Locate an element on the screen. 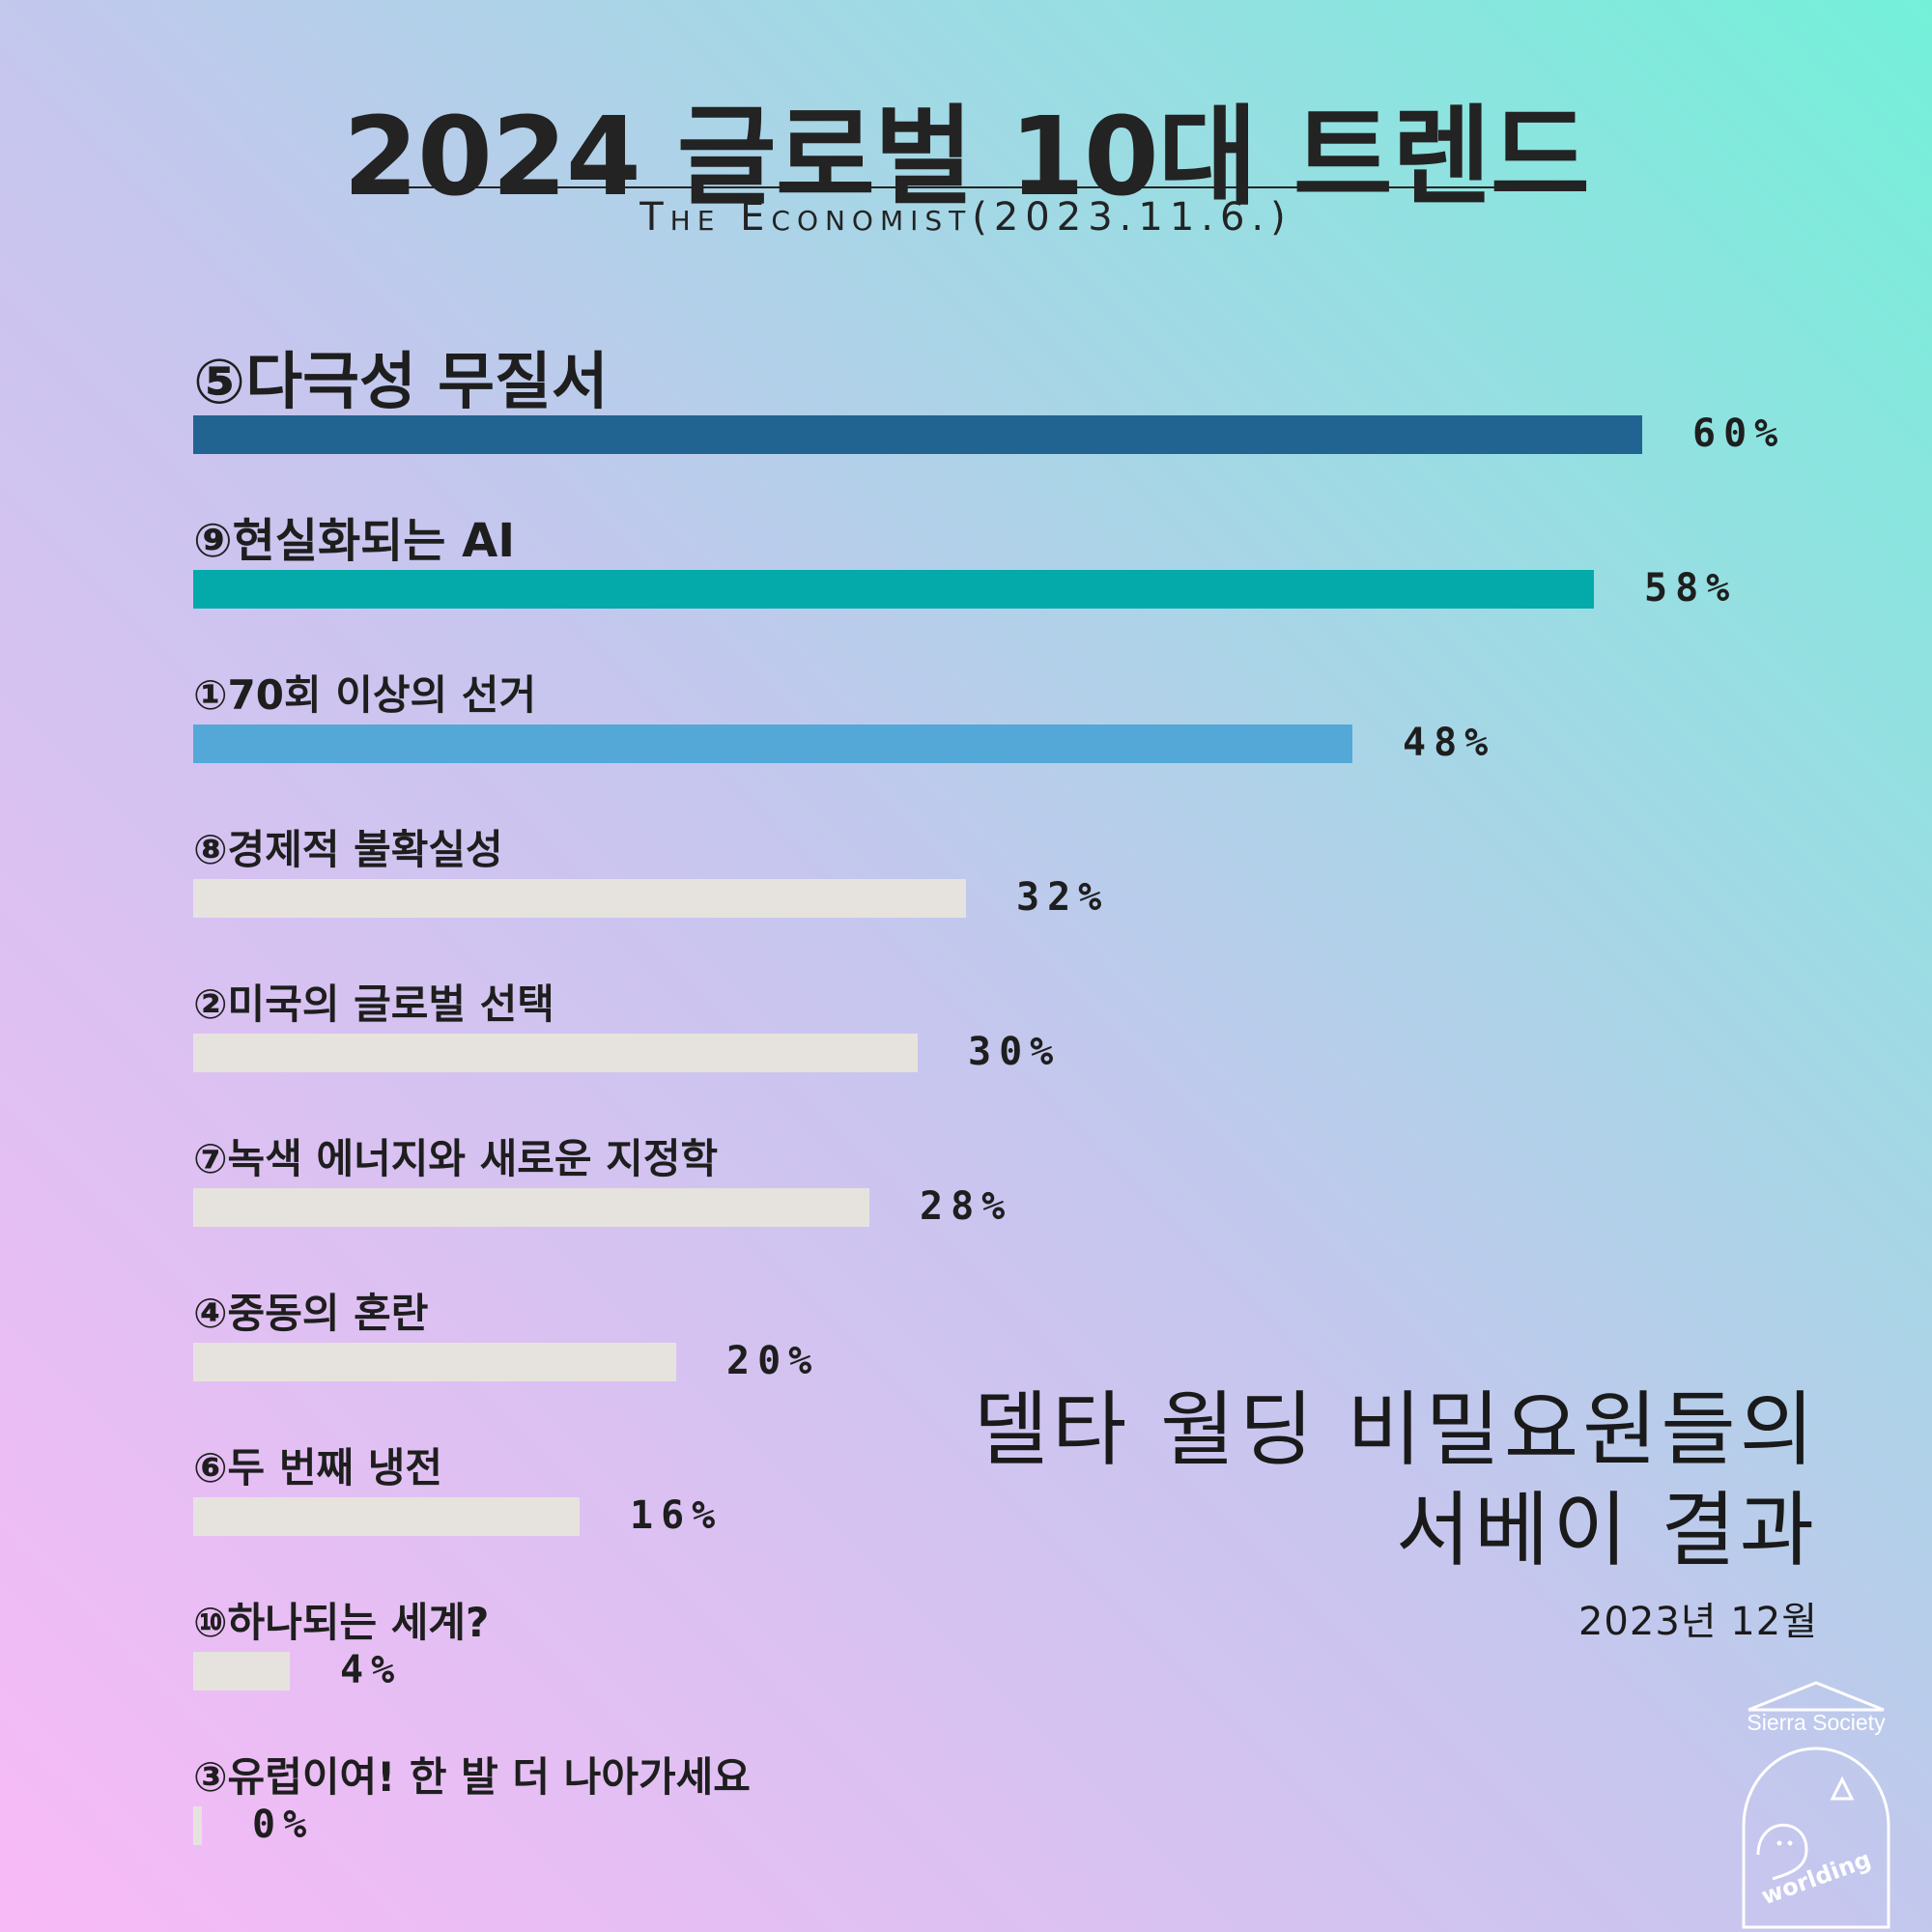 Image resolution: width=1932 pixels, height=1932 pixels. category-label: ⑥두 번째 냉전 is located at coordinates (318, 1468).